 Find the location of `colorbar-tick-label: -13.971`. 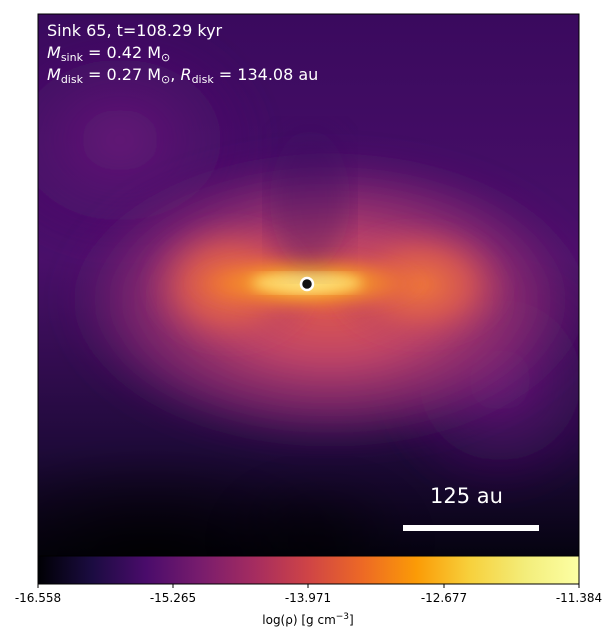

colorbar-tick-label: -13.971 is located at coordinates (308, 598).